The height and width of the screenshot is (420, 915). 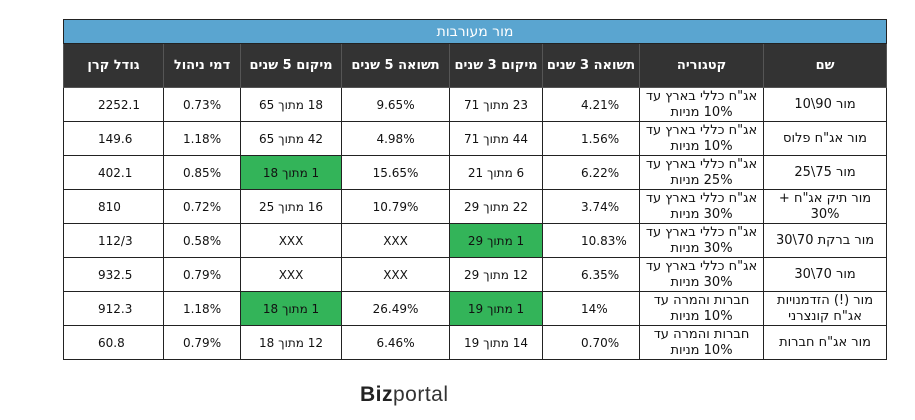 I want to click on header-fee: דמי ניהול, so click(x=202, y=65).